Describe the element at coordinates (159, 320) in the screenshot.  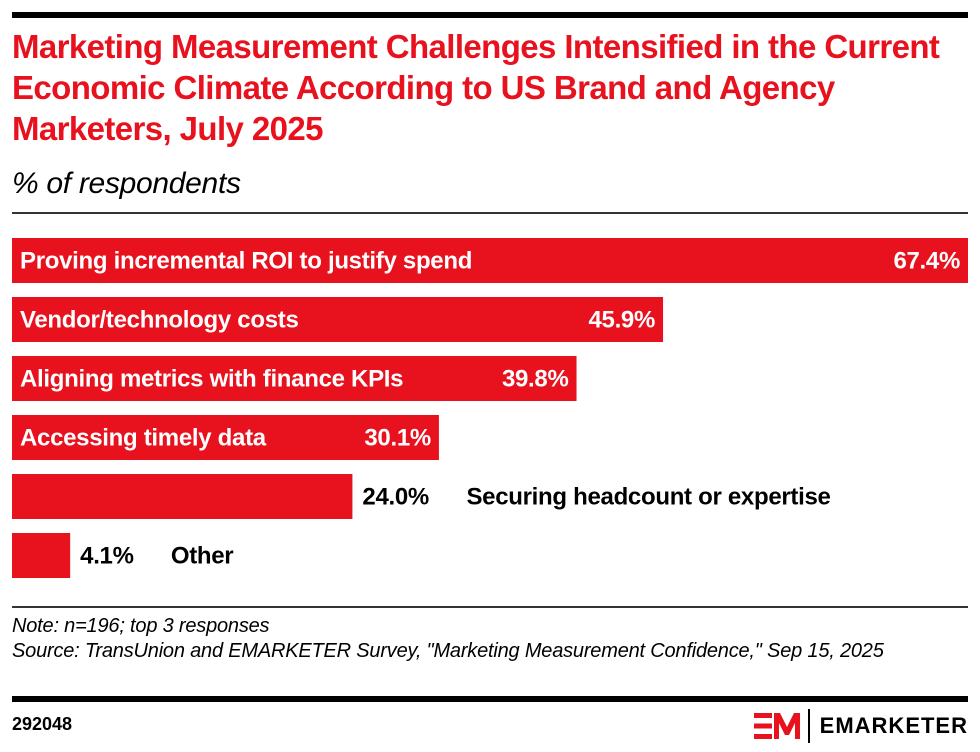
I see `category-label: Vendor/technology costs` at that location.